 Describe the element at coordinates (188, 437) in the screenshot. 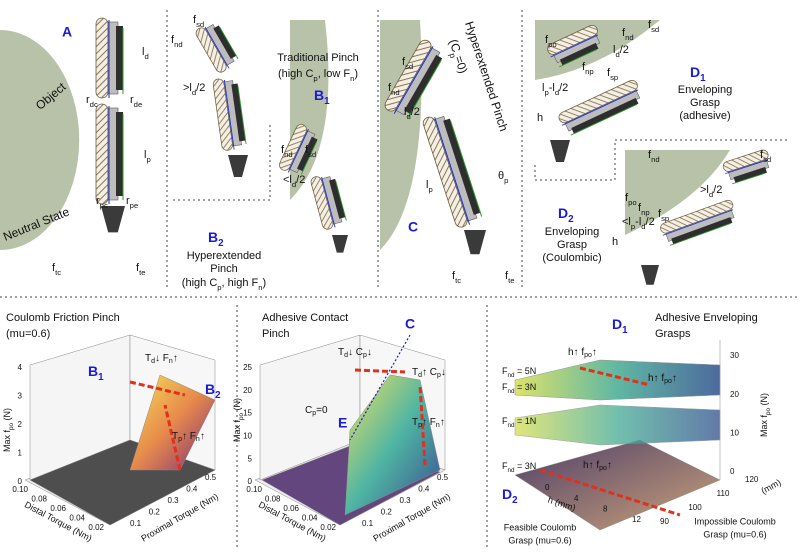

I see `annotation: Tp↑ Fn↑` at that location.